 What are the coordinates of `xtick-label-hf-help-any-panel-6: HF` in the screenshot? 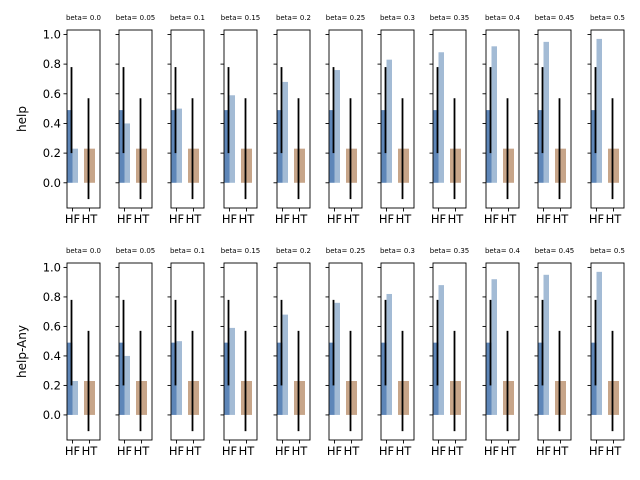 It's located at (386, 451).